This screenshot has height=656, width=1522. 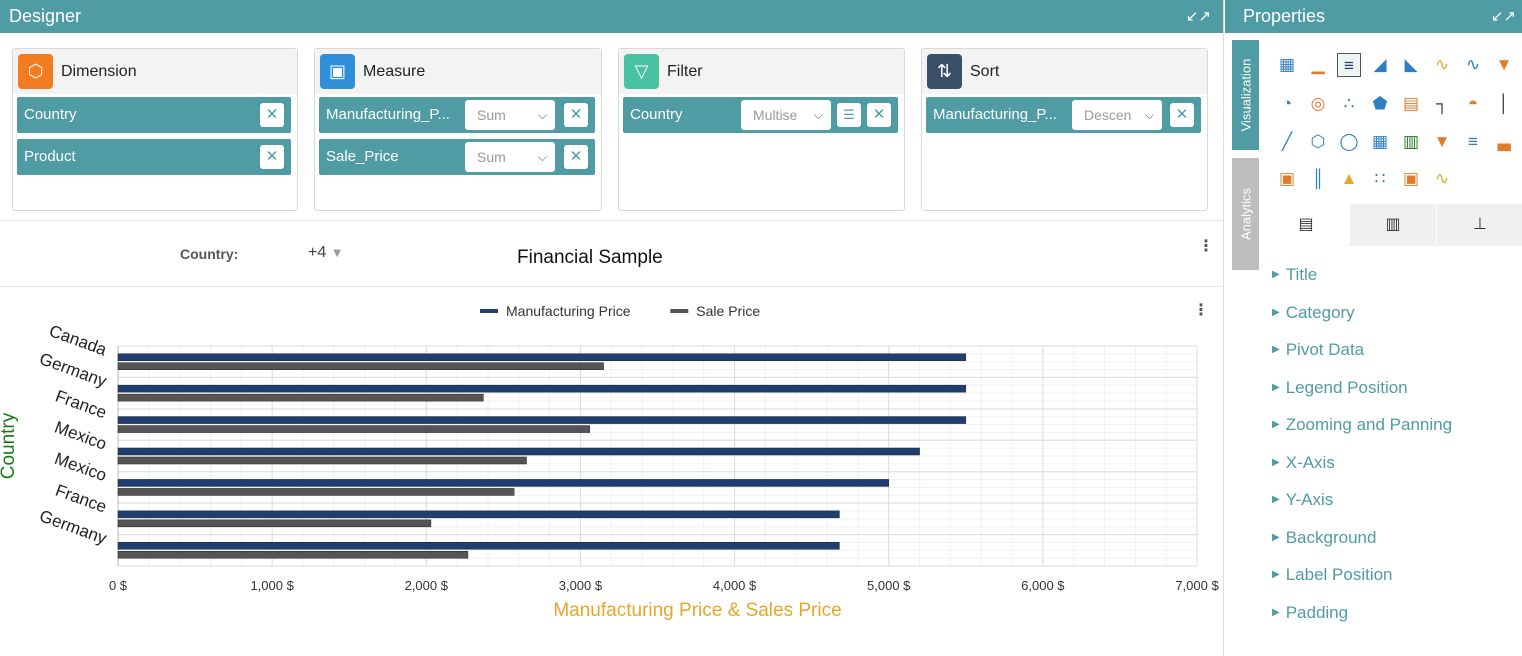 What do you see at coordinates (1349, 178) in the screenshot?
I see `map-chart-icon: ▲` at bounding box center [1349, 178].